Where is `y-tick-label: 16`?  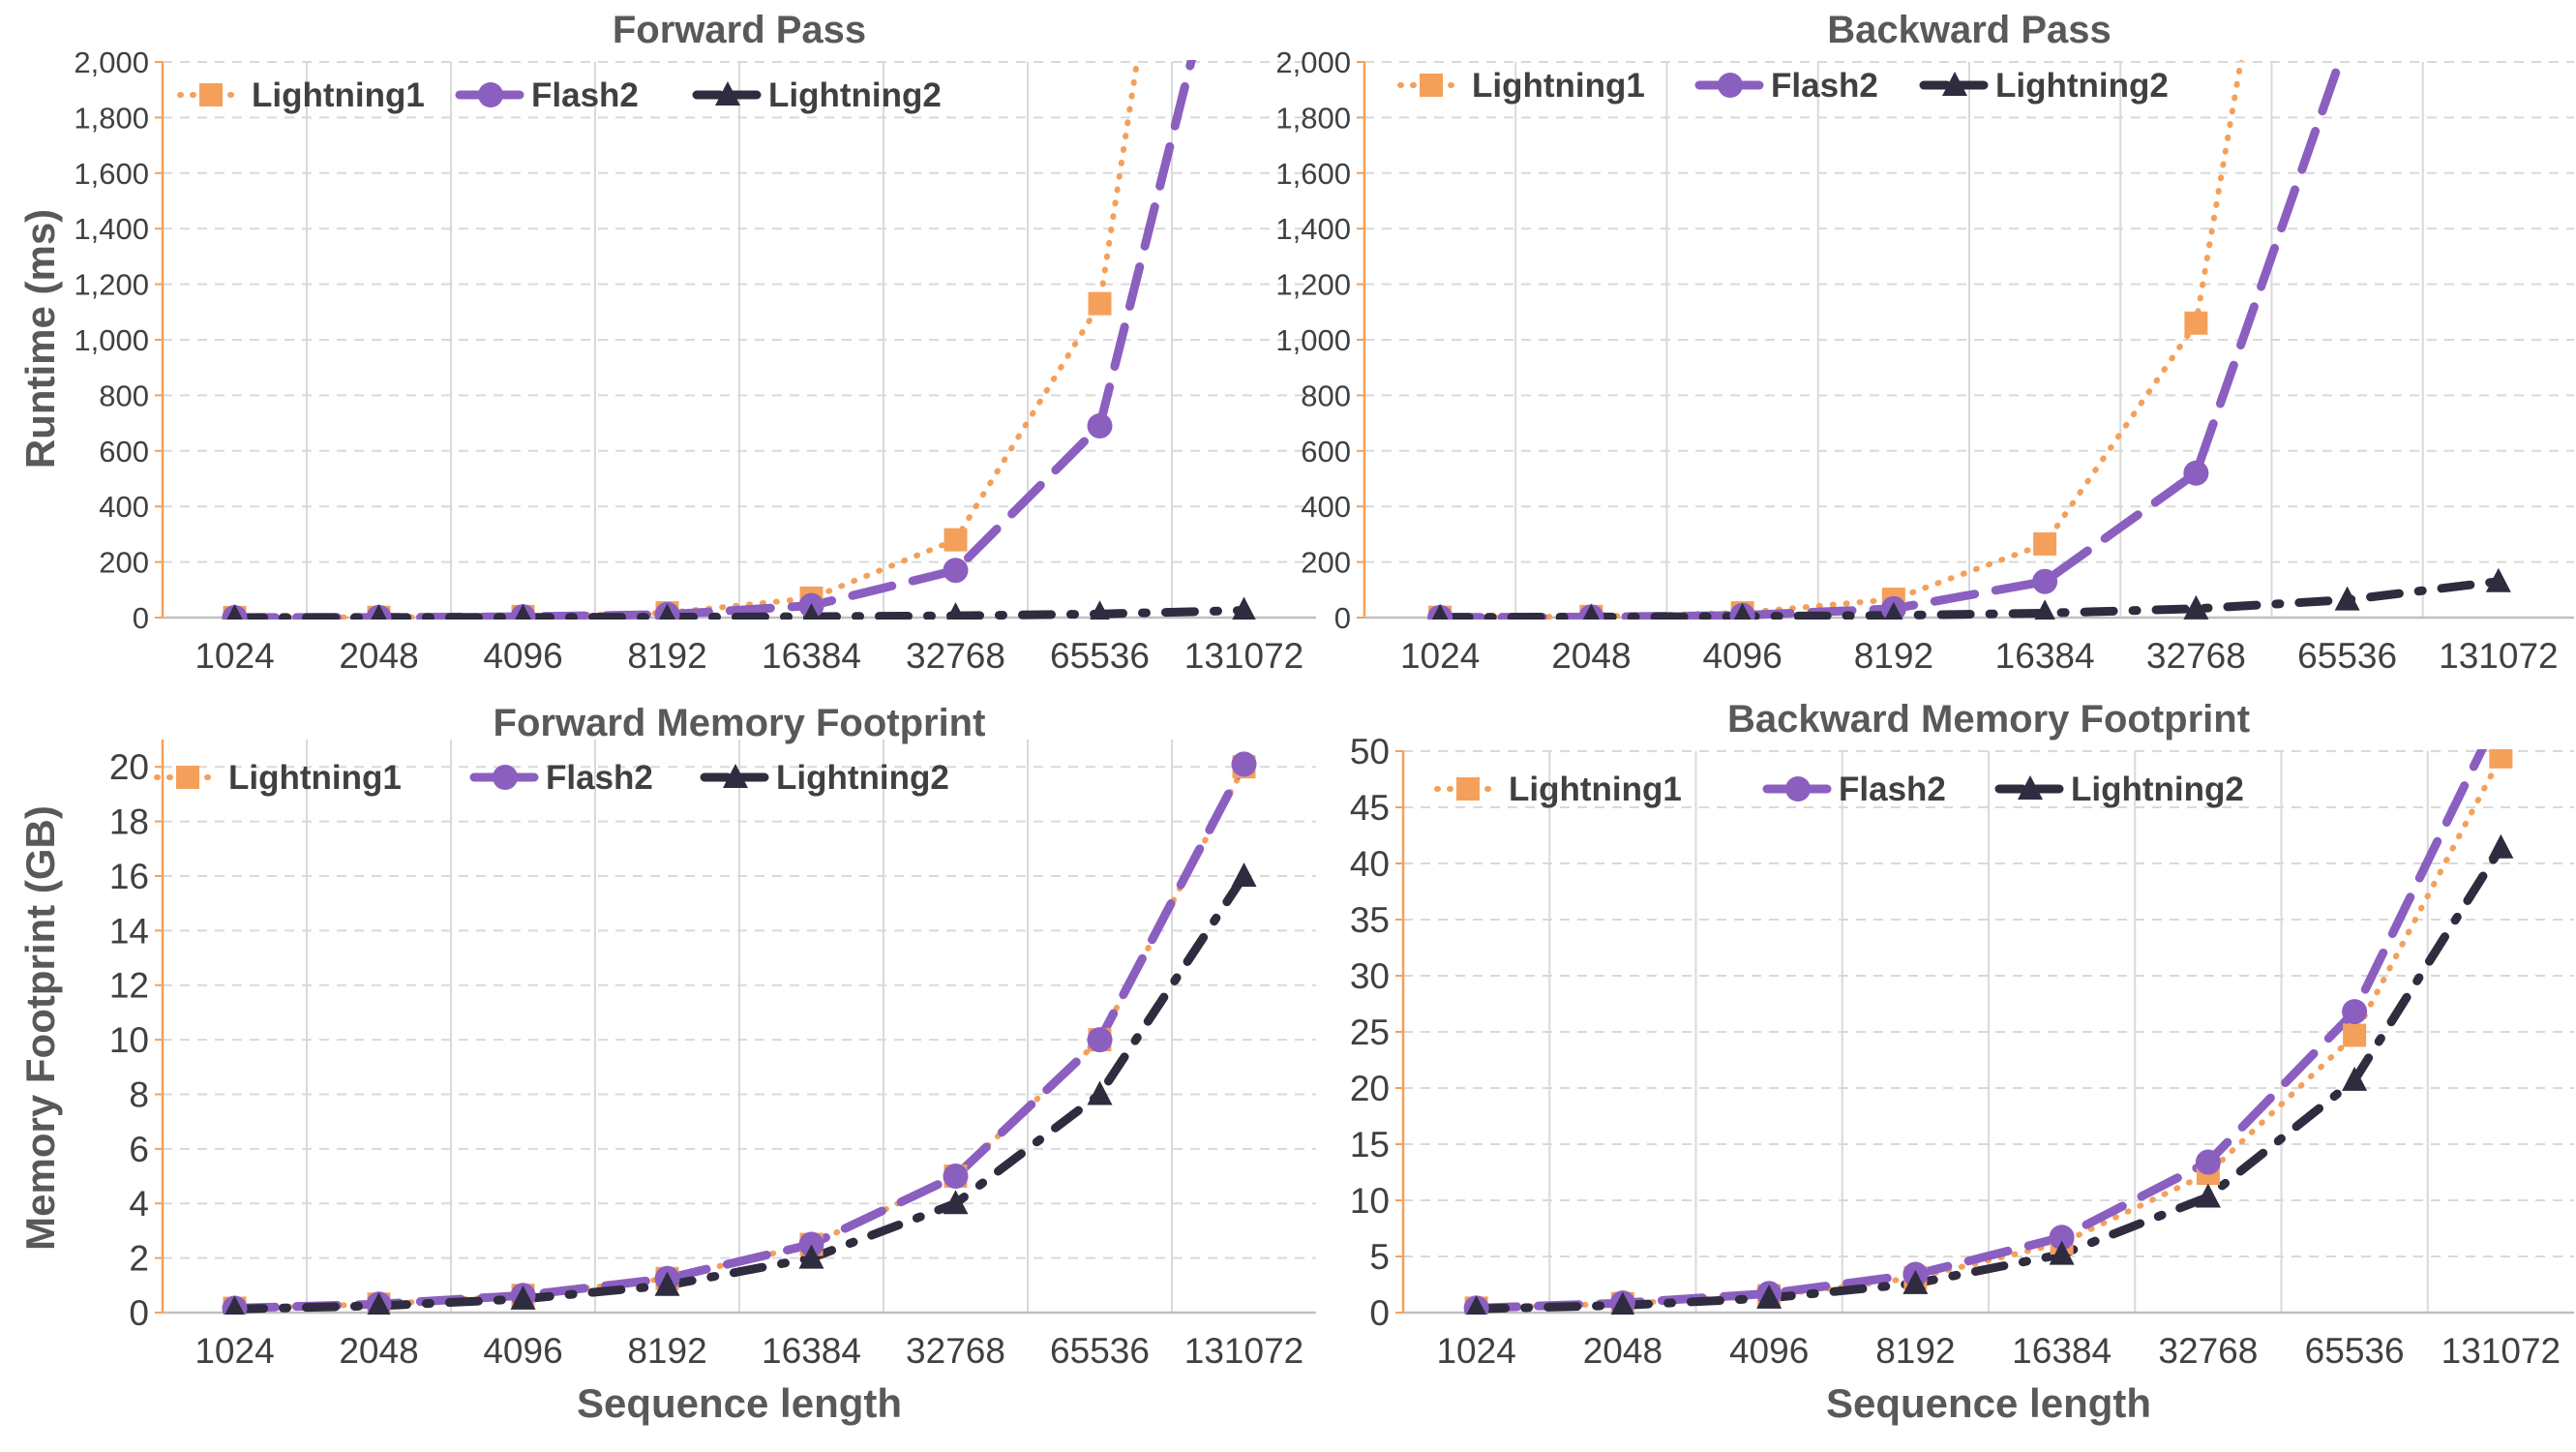 y-tick-label: 16 is located at coordinates (129, 876).